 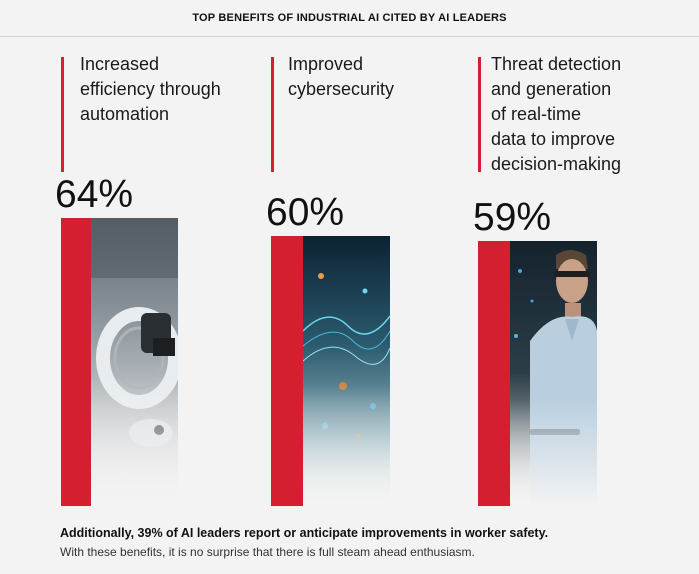 What do you see at coordinates (94, 194) in the screenshot?
I see `value-label-efficiency: 64%` at bounding box center [94, 194].